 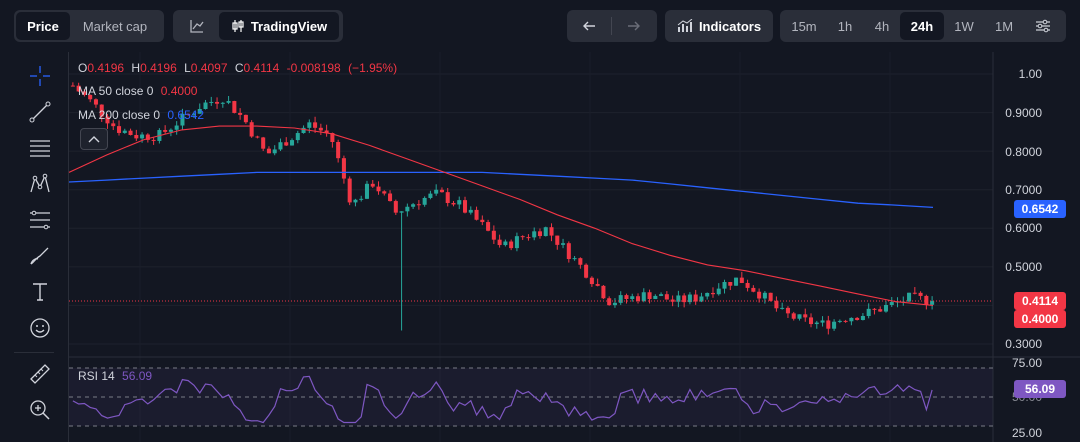 I want to click on mode-switch: Price Market cap, so click(x=89, y=26).